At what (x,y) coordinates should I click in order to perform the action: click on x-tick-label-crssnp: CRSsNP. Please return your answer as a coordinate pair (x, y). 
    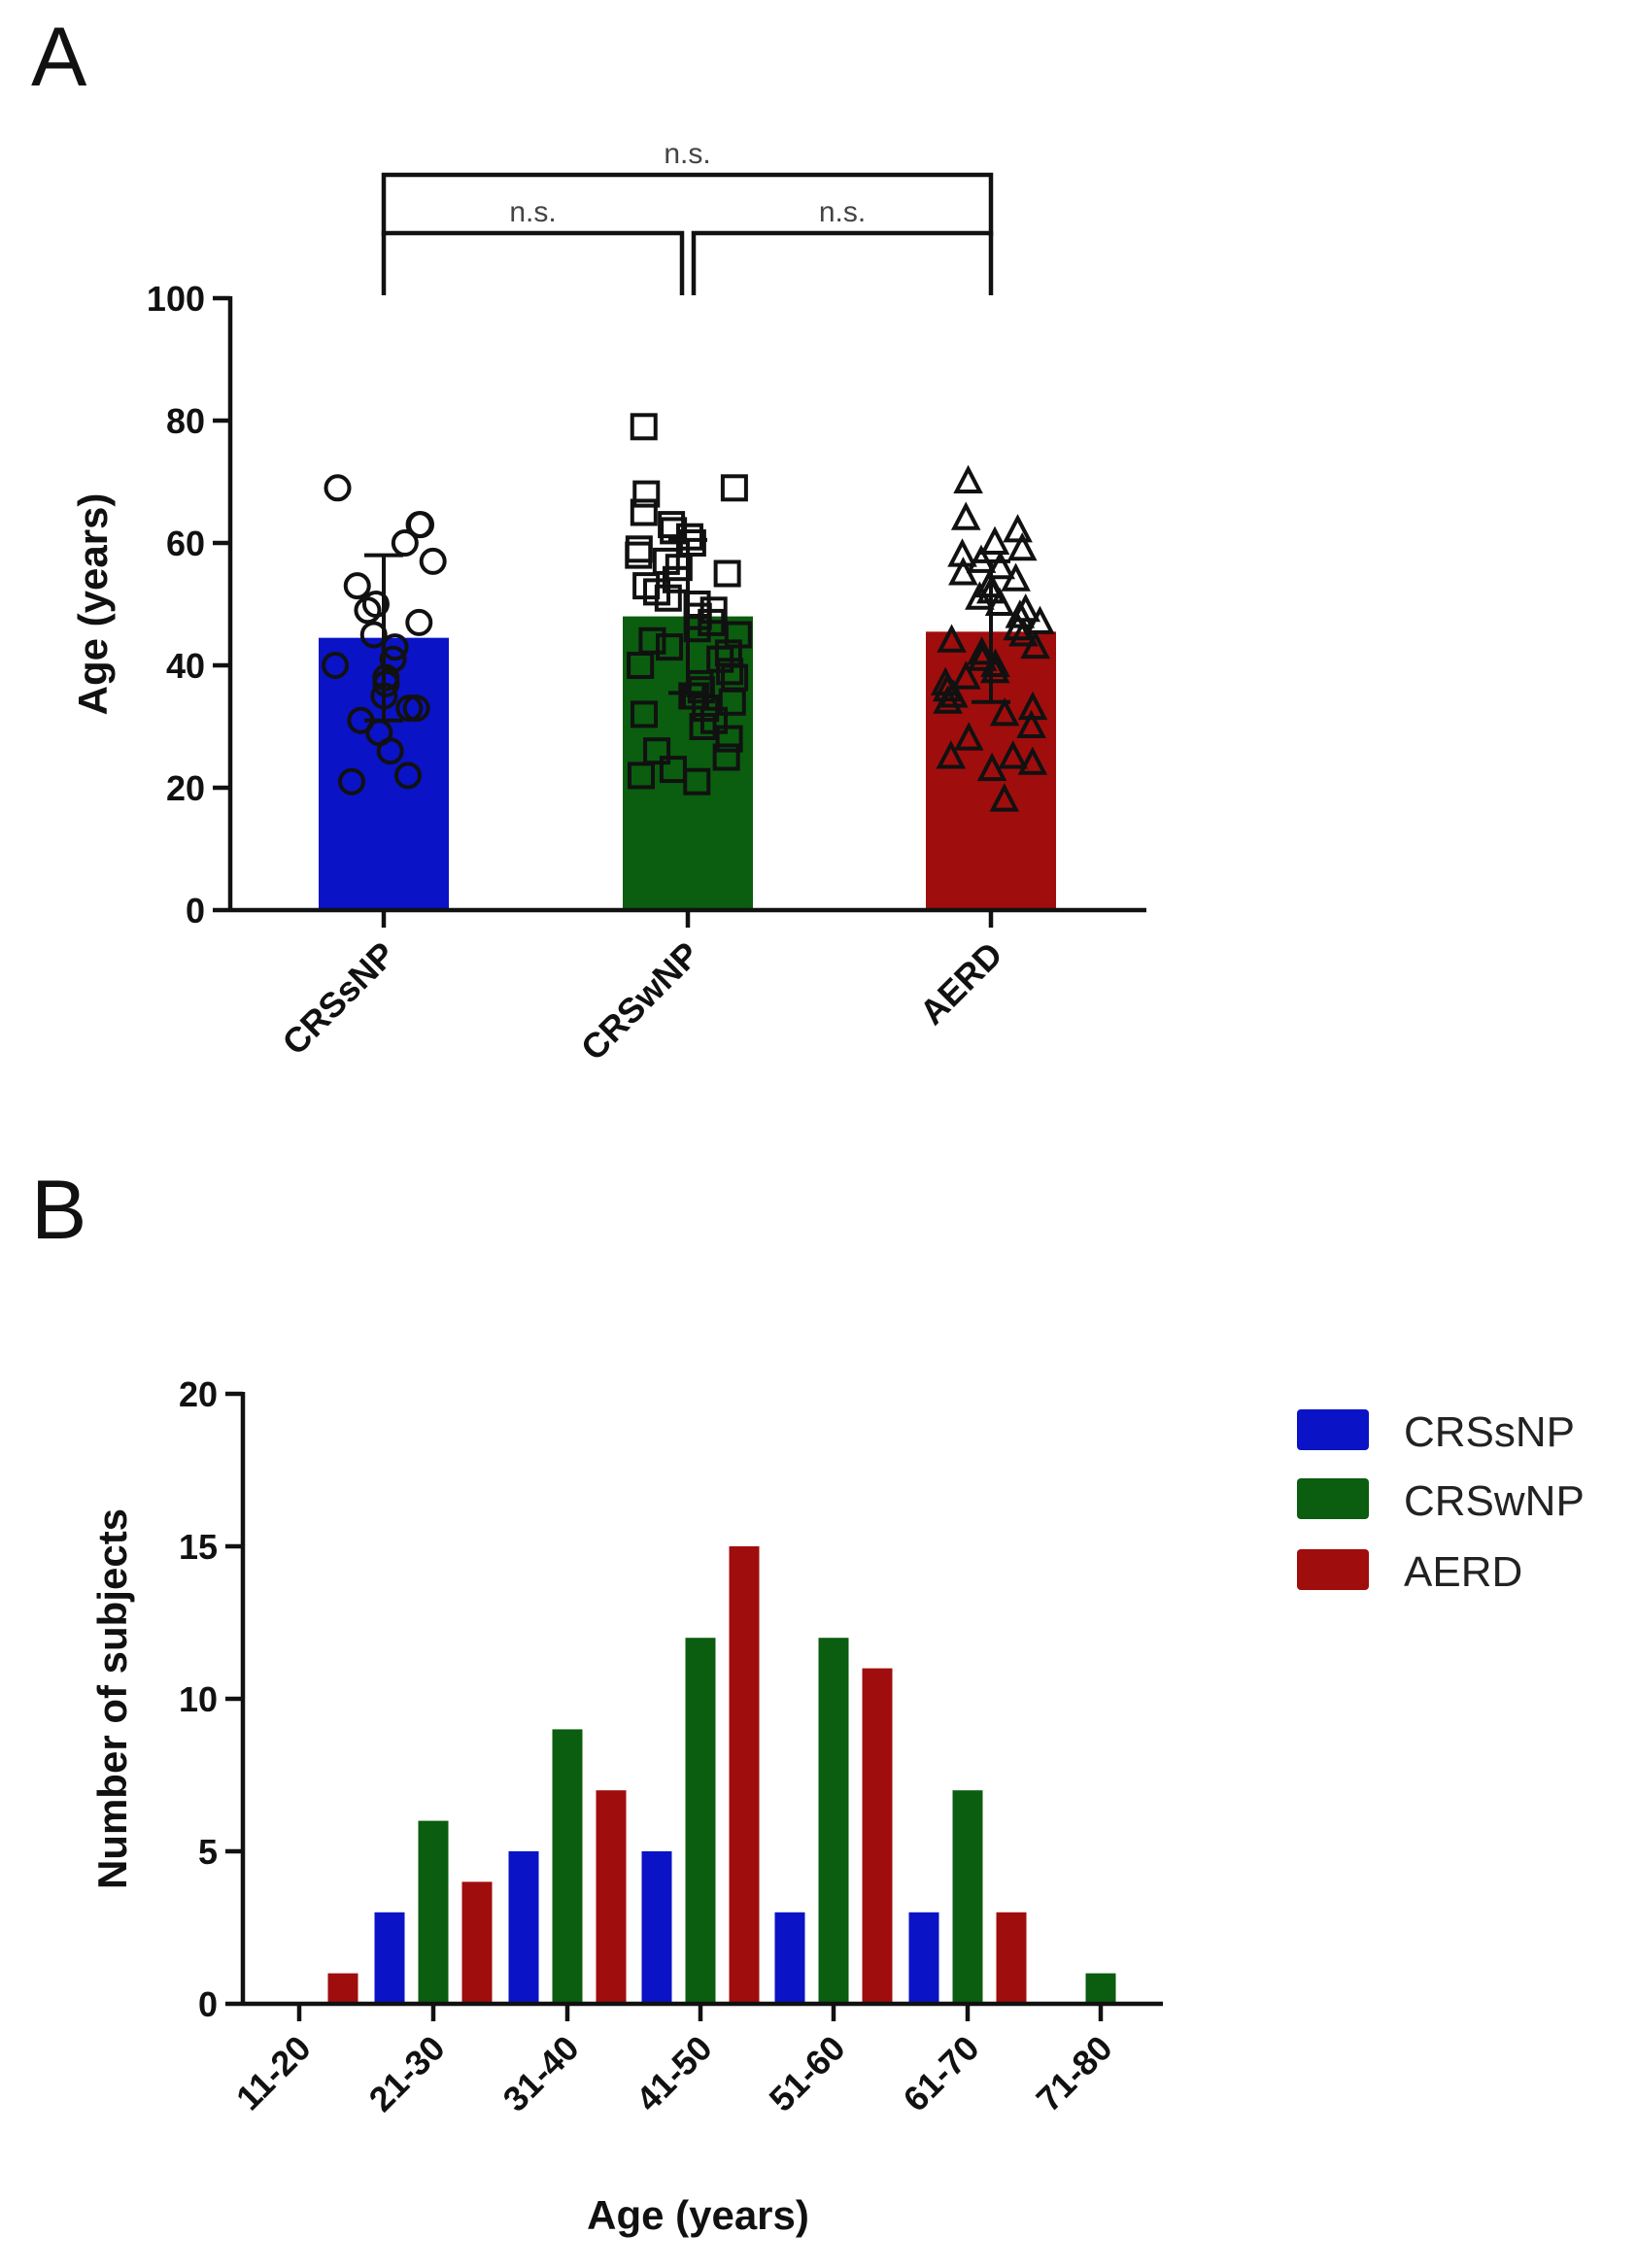
    Looking at the image, I should click on (338, 999).